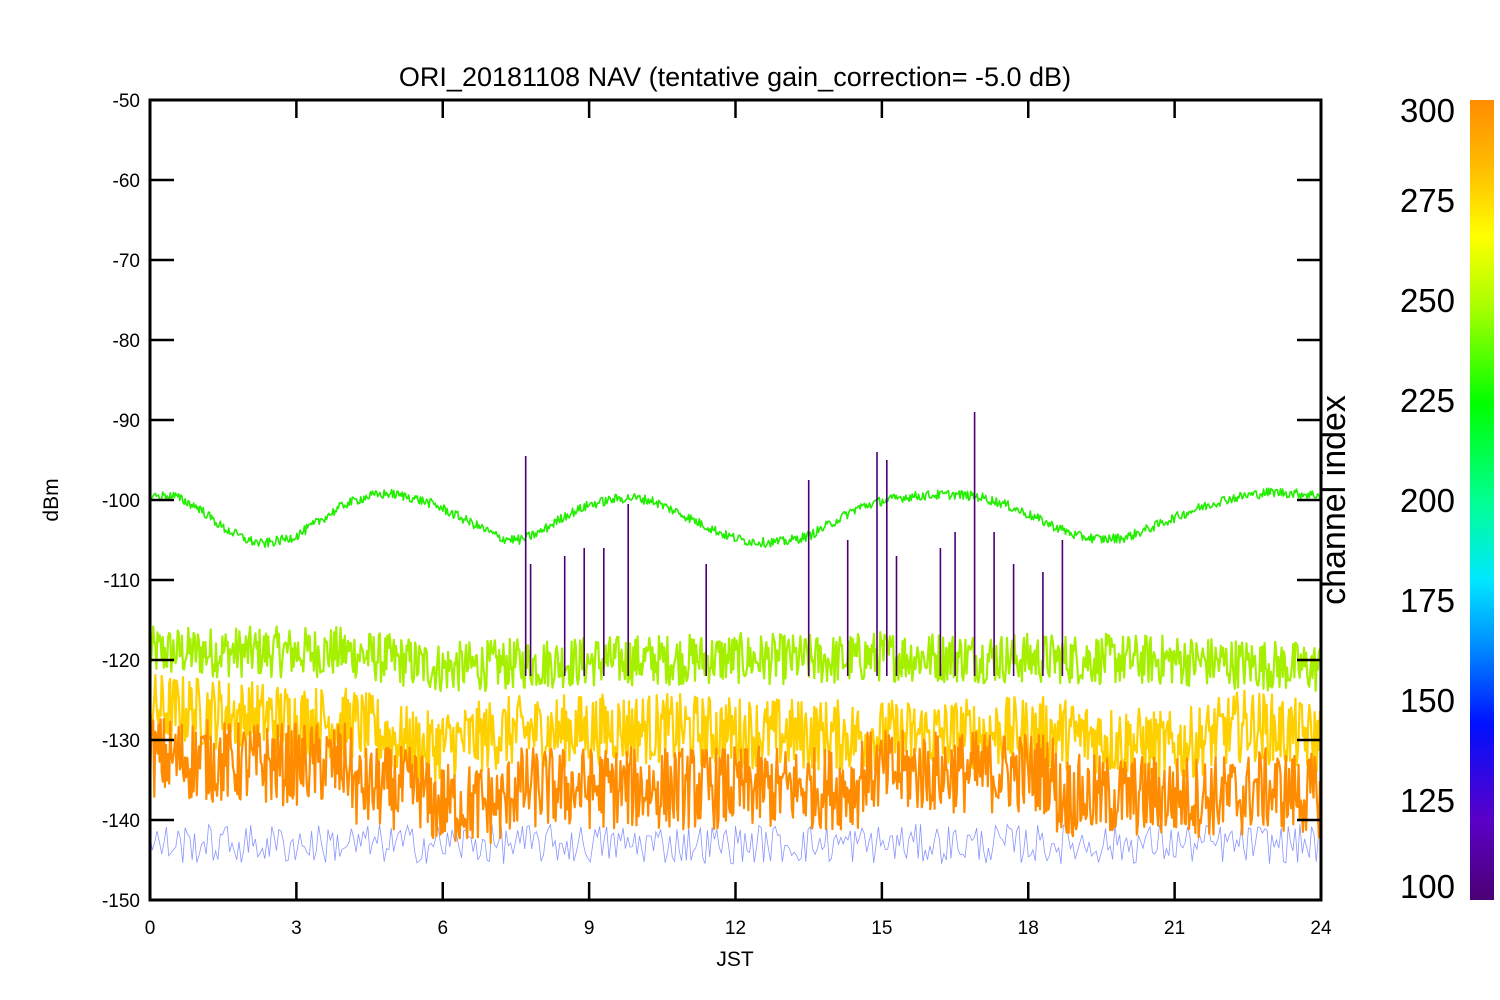 The width and height of the screenshot is (1500, 1000). I want to click on y-tick-label: -100, so click(121, 501).